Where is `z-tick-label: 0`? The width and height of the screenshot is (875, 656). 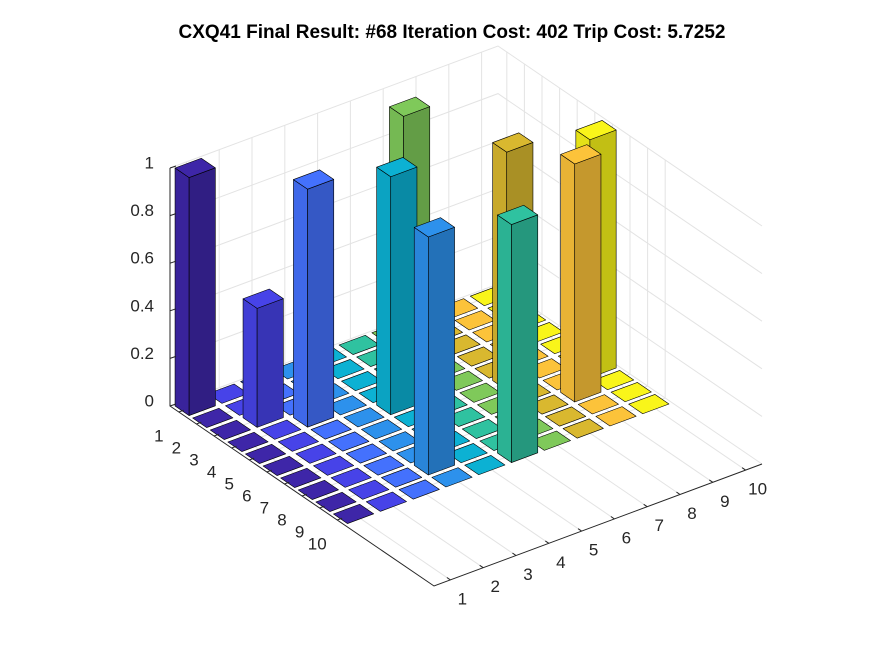 z-tick-label: 0 is located at coordinates (149, 400).